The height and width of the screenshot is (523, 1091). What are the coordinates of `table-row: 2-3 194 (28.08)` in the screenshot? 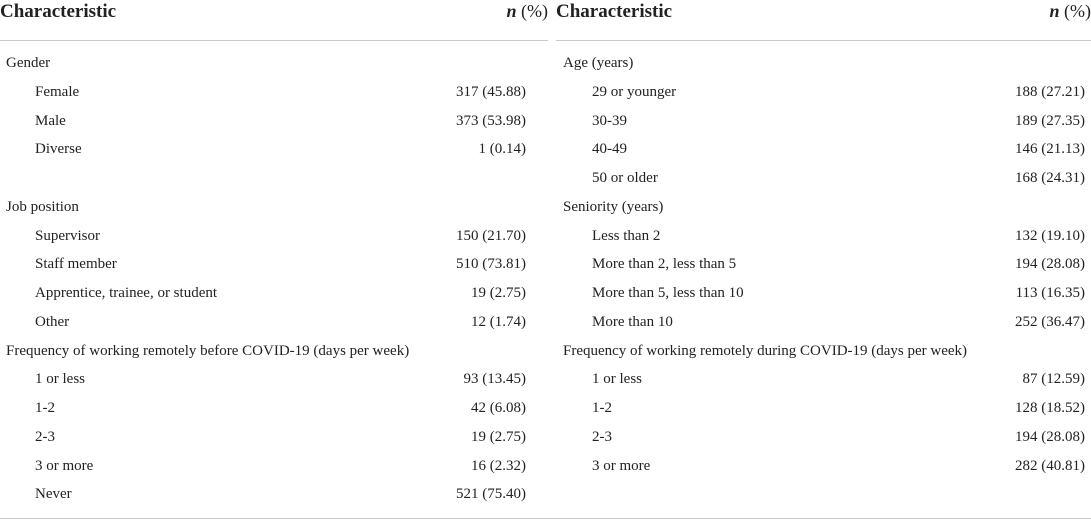 It's located at (824, 437).